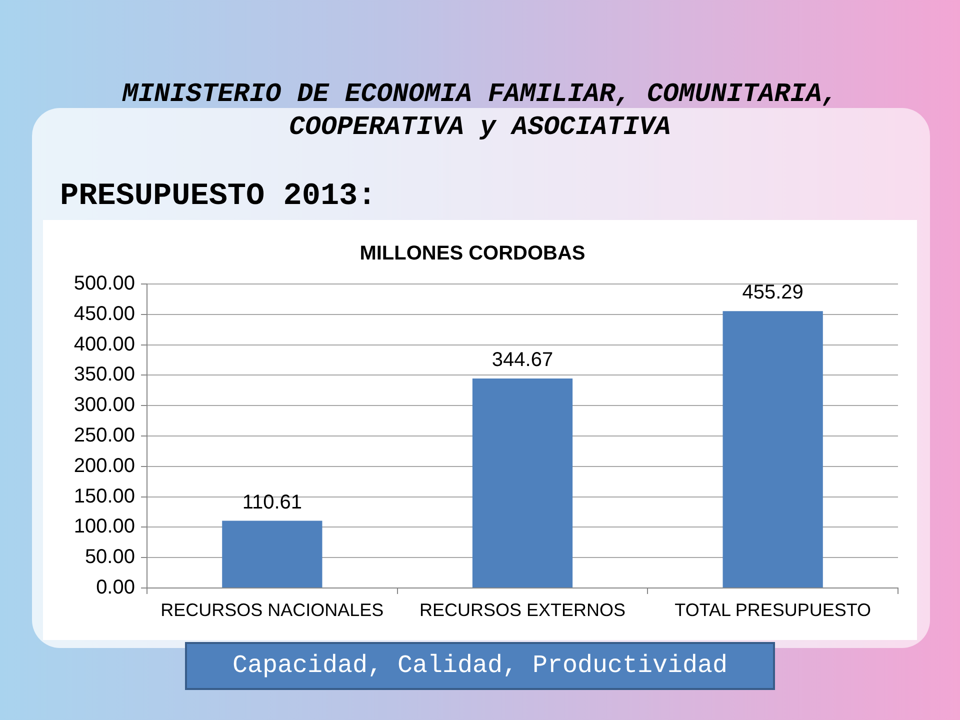  I want to click on y-tick-label: 100.00, so click(104, 527).